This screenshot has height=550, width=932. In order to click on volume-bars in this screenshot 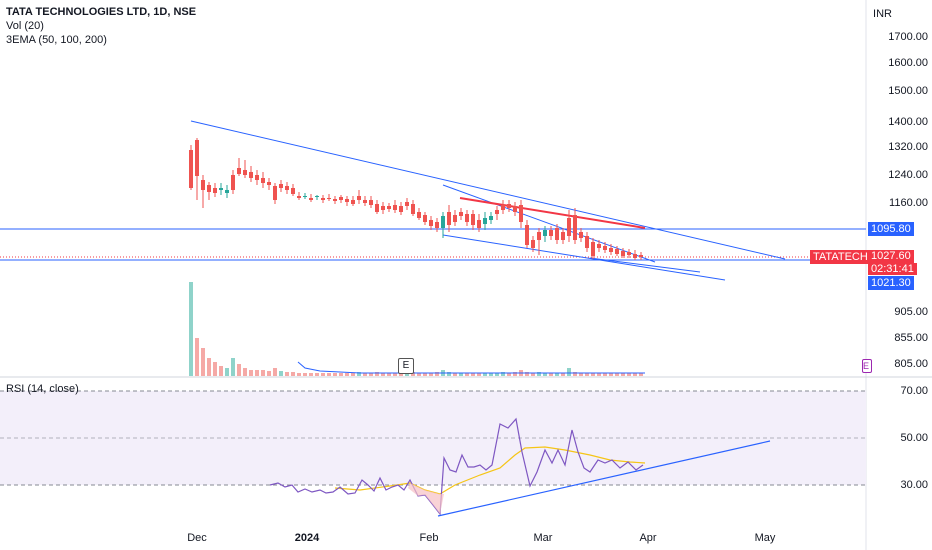, I will do `click(416, 329)`.